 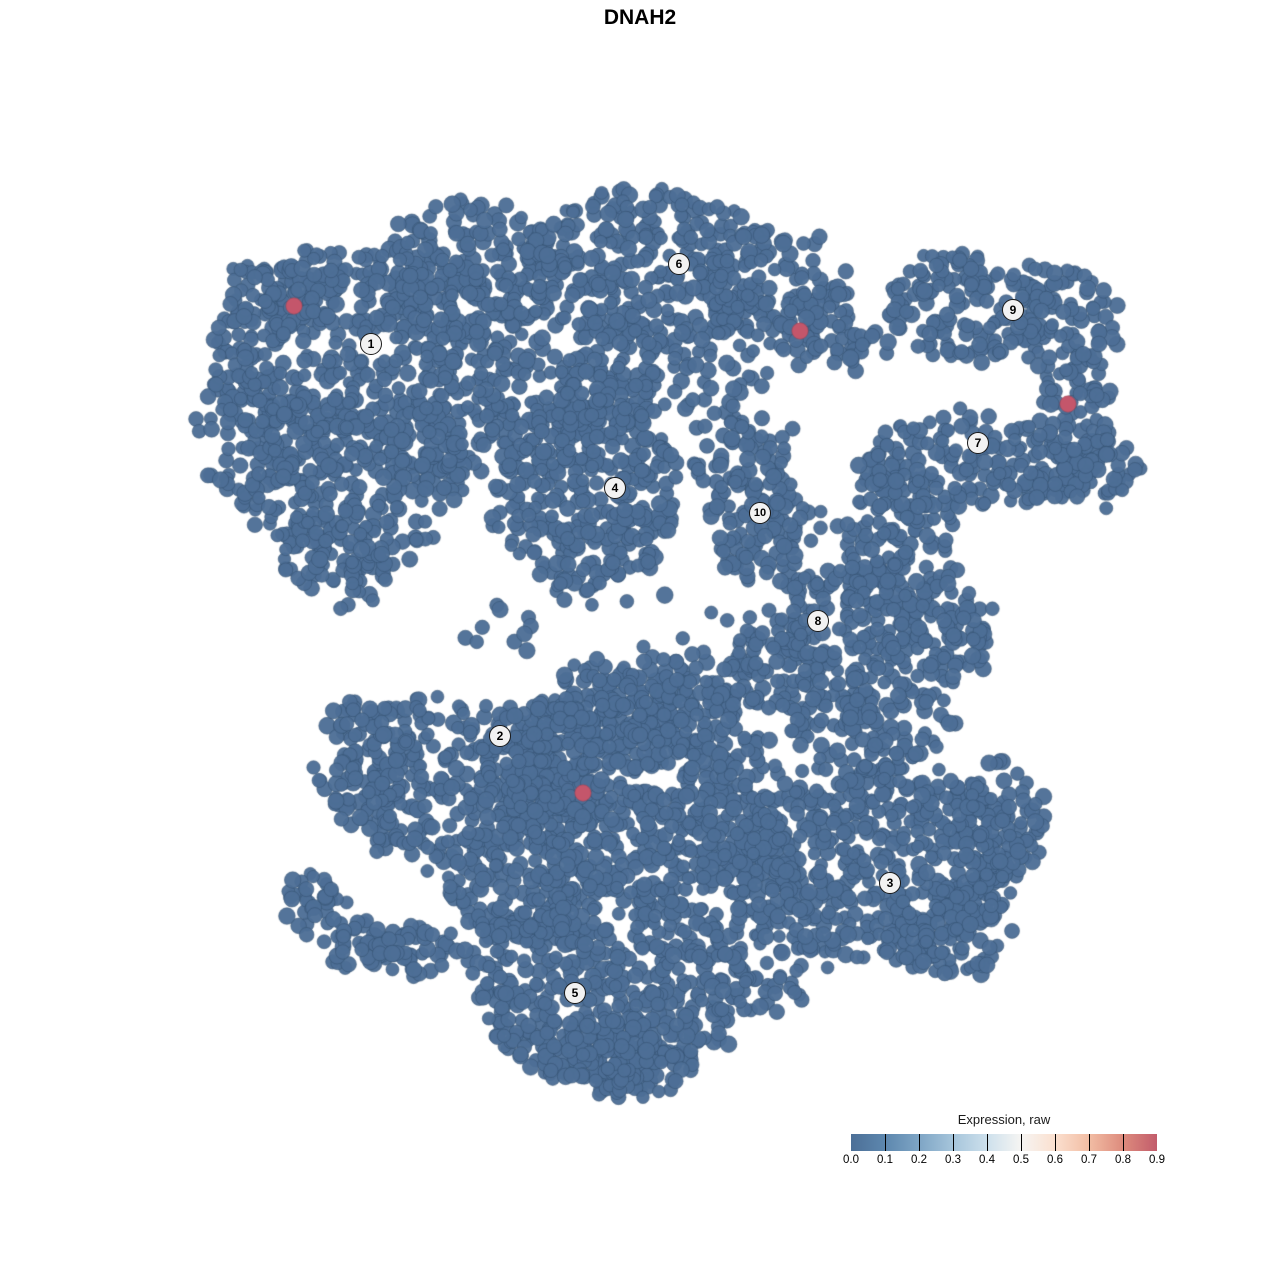 I want to click on legend-tick-label: 0.5, so click(x=1021, y=1160).